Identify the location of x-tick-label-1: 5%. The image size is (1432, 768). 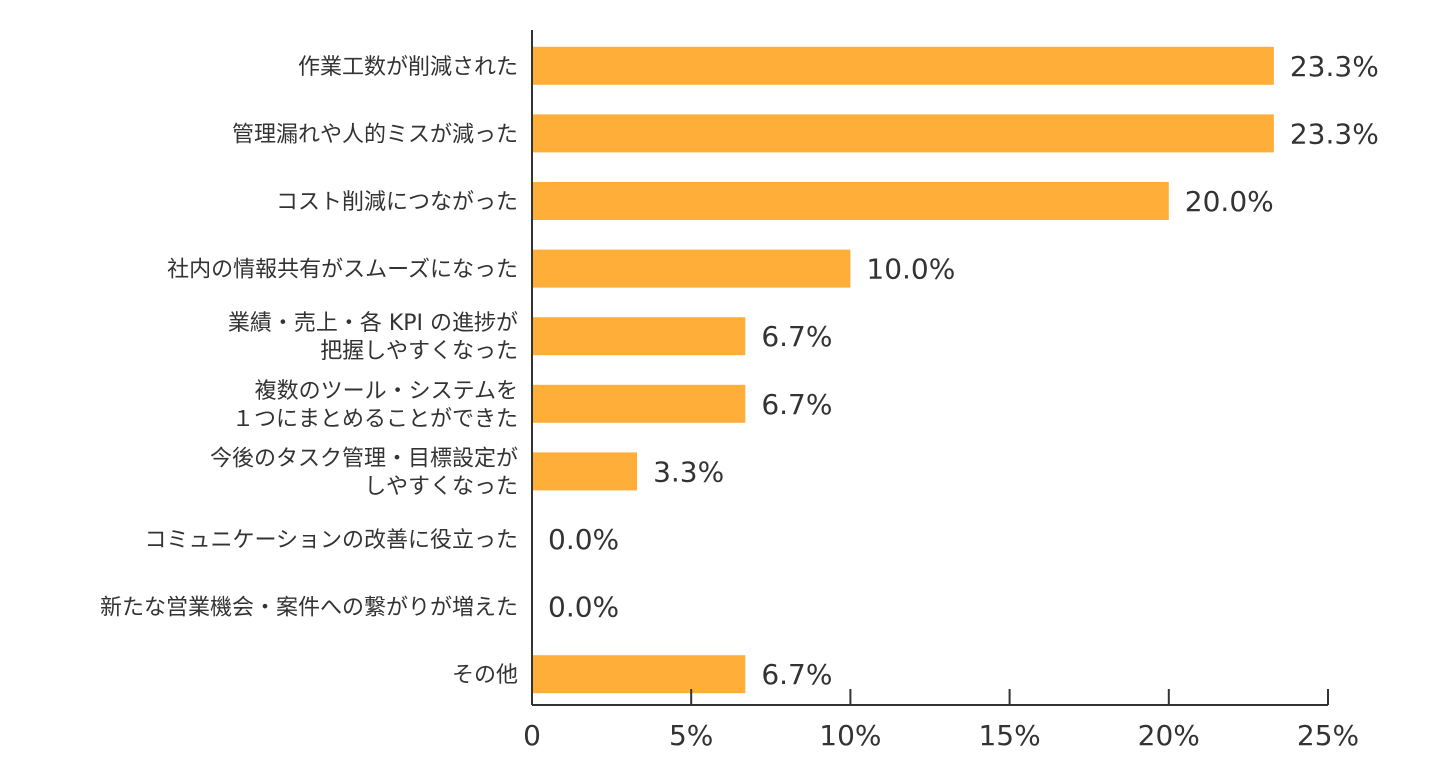
(691, 735).